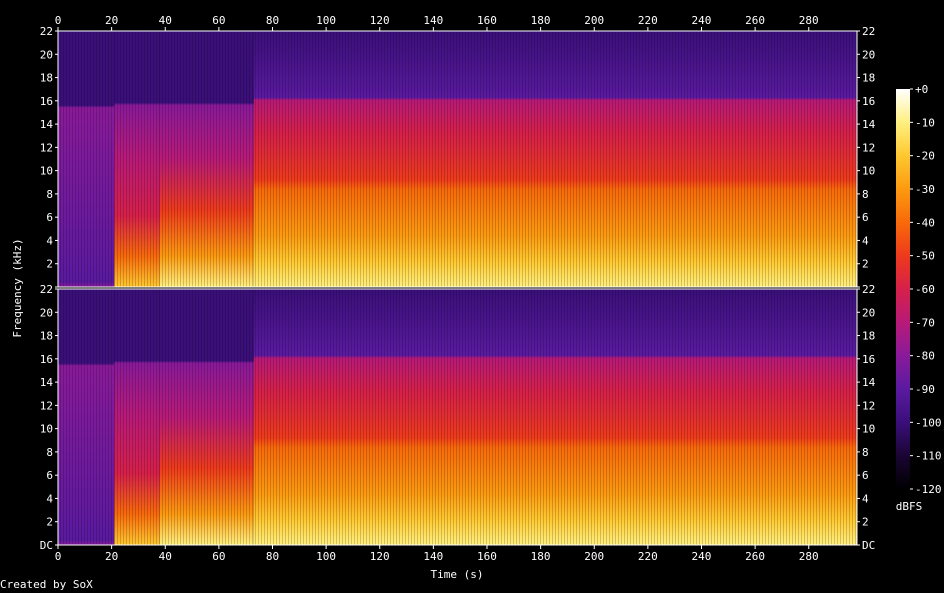 This screenshot has height=593, width=944. What do you see at coordinates (865, 452) in the screenshot?
I see `y-tick-right-bottom-4: 8` at bounding box center [865, 452].